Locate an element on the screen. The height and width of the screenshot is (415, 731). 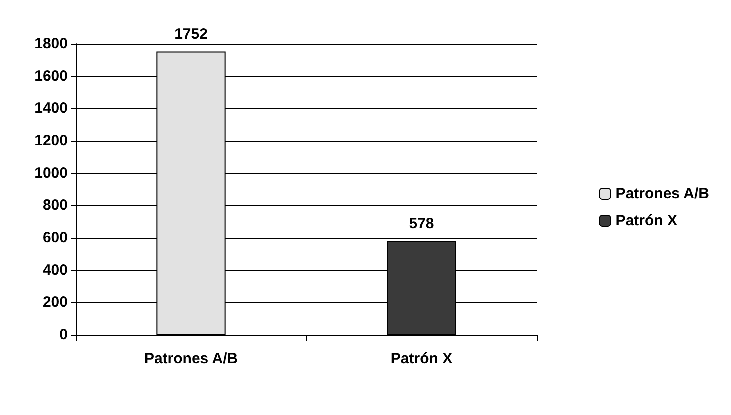
legend-label: Patrón X is located at coordinates (647, 221).